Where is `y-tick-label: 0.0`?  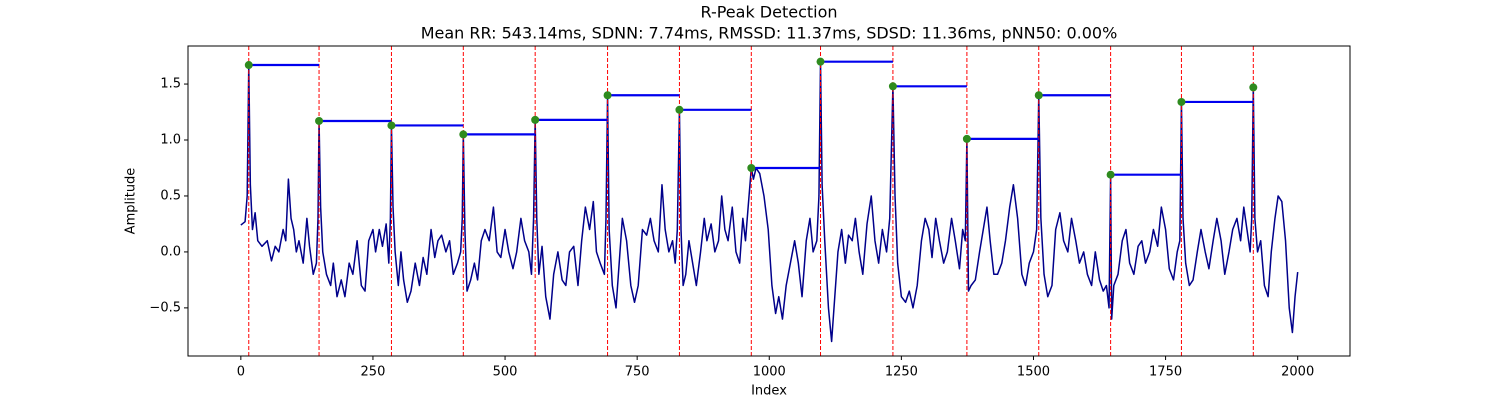 y-tick-label: 0.0 is located at coordinates (170, 251).